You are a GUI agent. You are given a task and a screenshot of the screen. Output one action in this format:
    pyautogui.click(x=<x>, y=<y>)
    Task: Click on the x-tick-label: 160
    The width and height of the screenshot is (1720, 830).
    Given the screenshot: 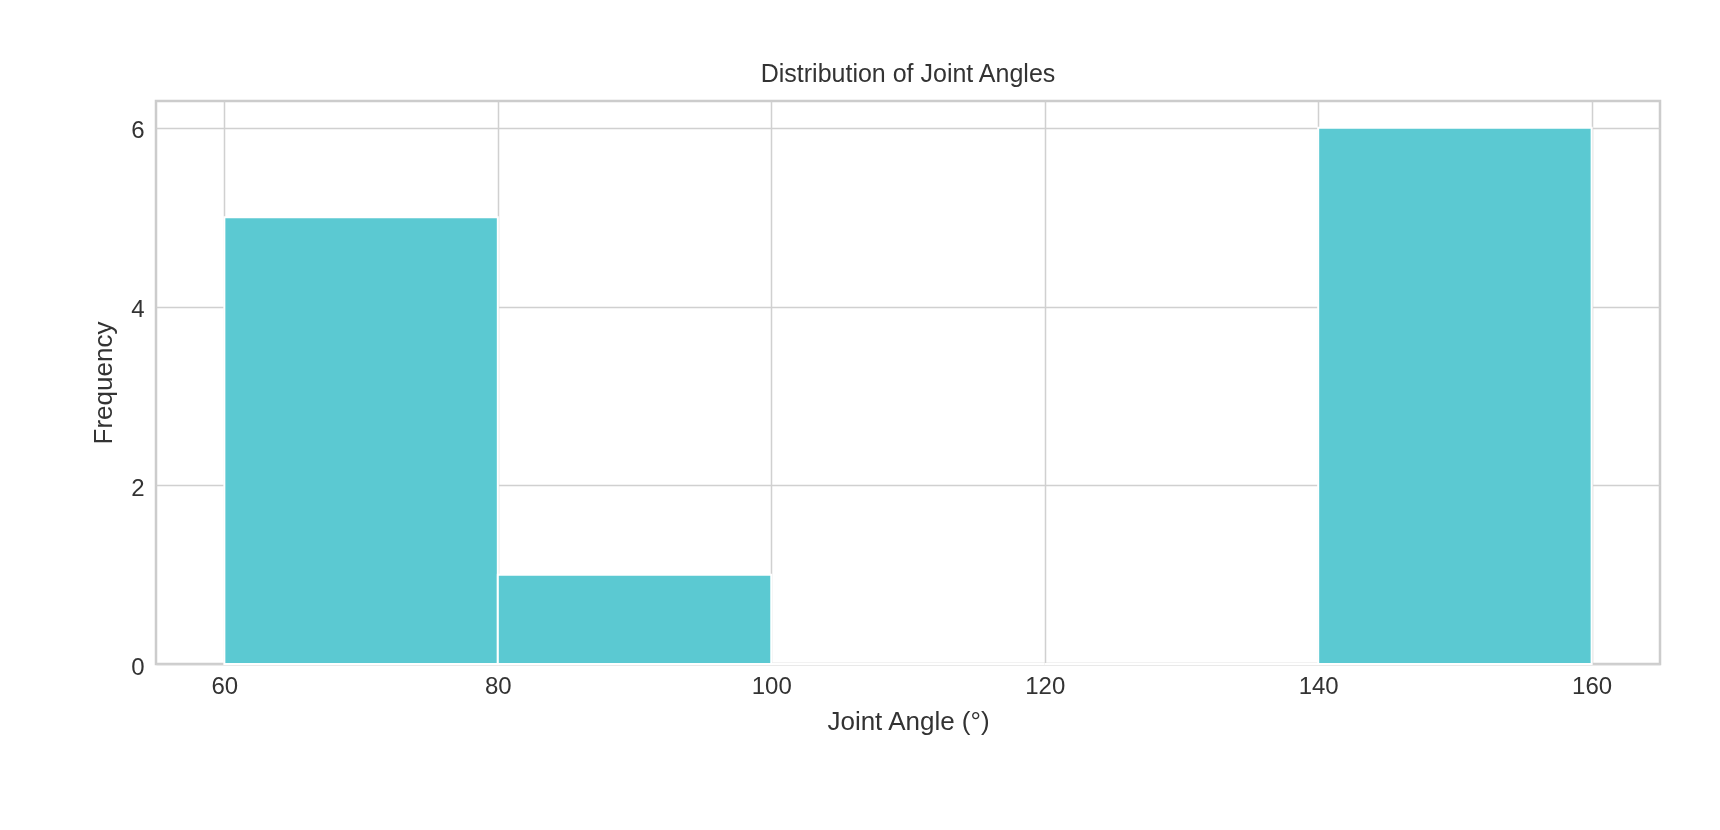 What is the action you would take?
    pyautogui.click(x=1592, y=685)
    